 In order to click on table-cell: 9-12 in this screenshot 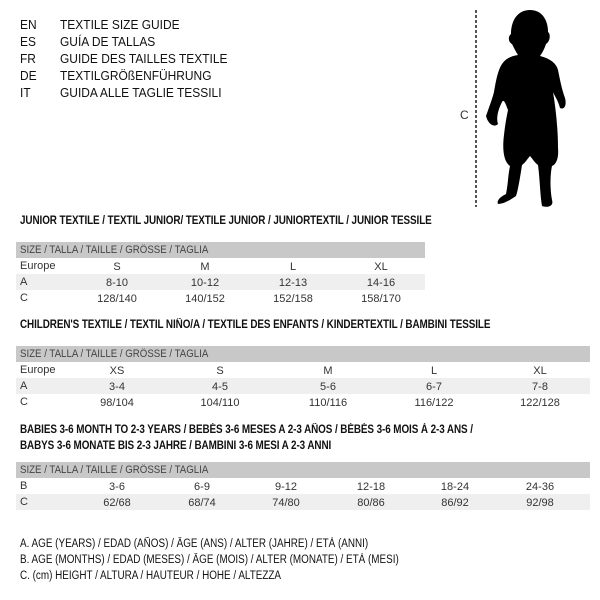, I will do `click(286, 487)`.